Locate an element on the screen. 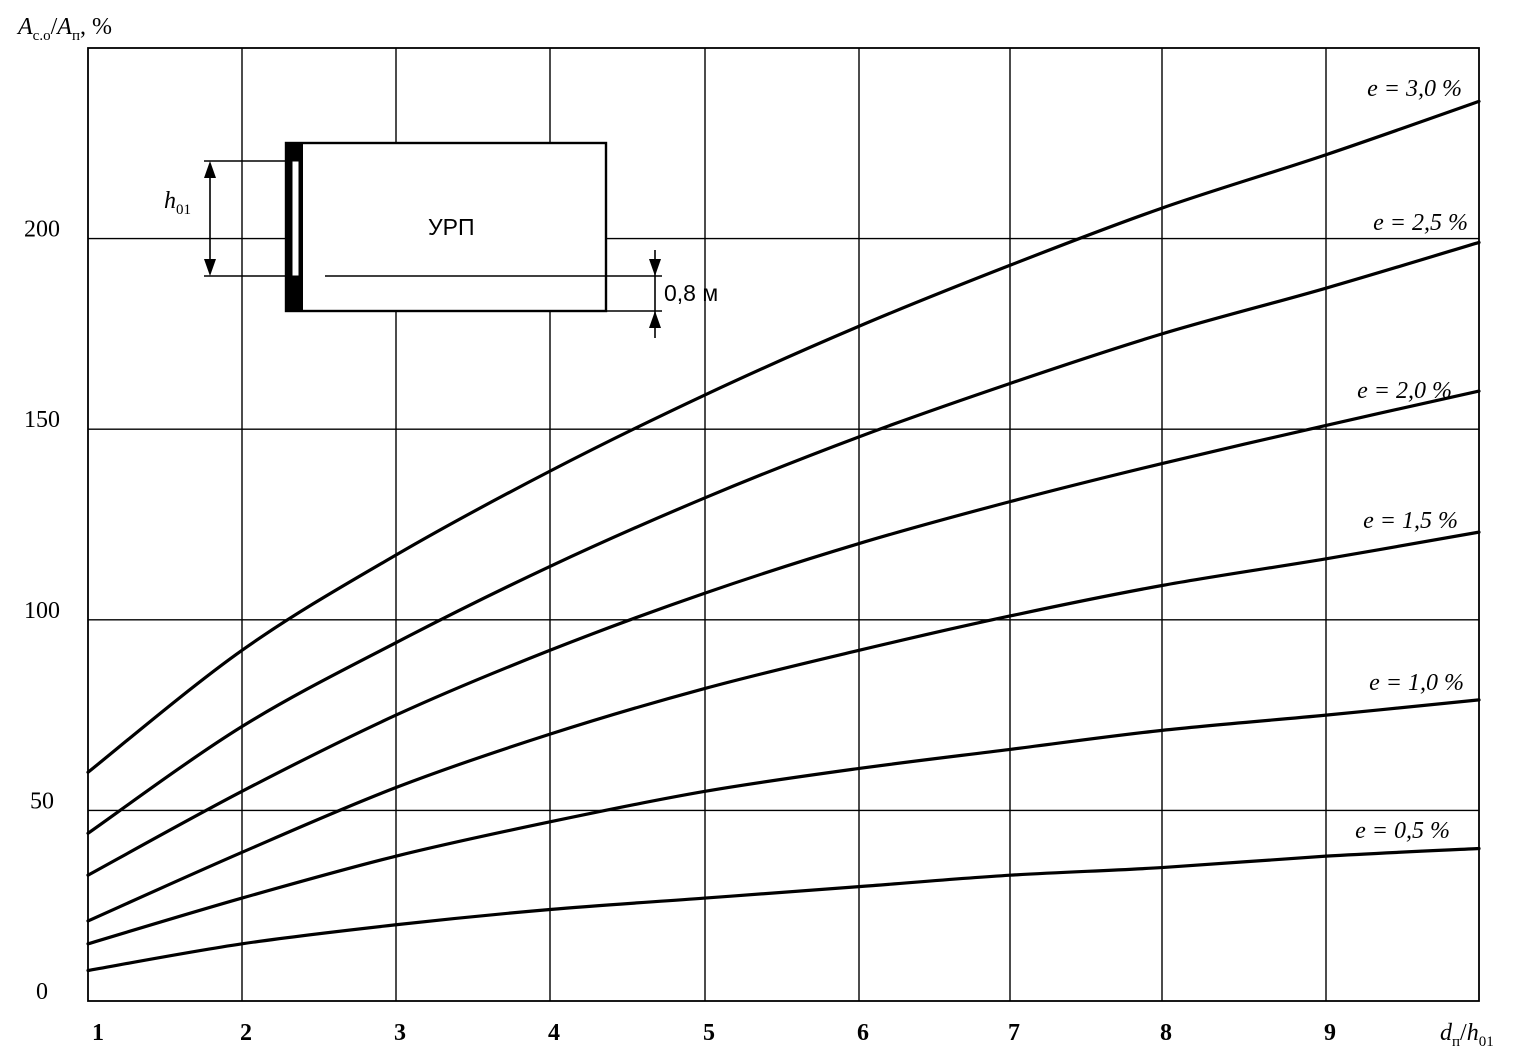  inset-box is located at coordinates (446, 227).